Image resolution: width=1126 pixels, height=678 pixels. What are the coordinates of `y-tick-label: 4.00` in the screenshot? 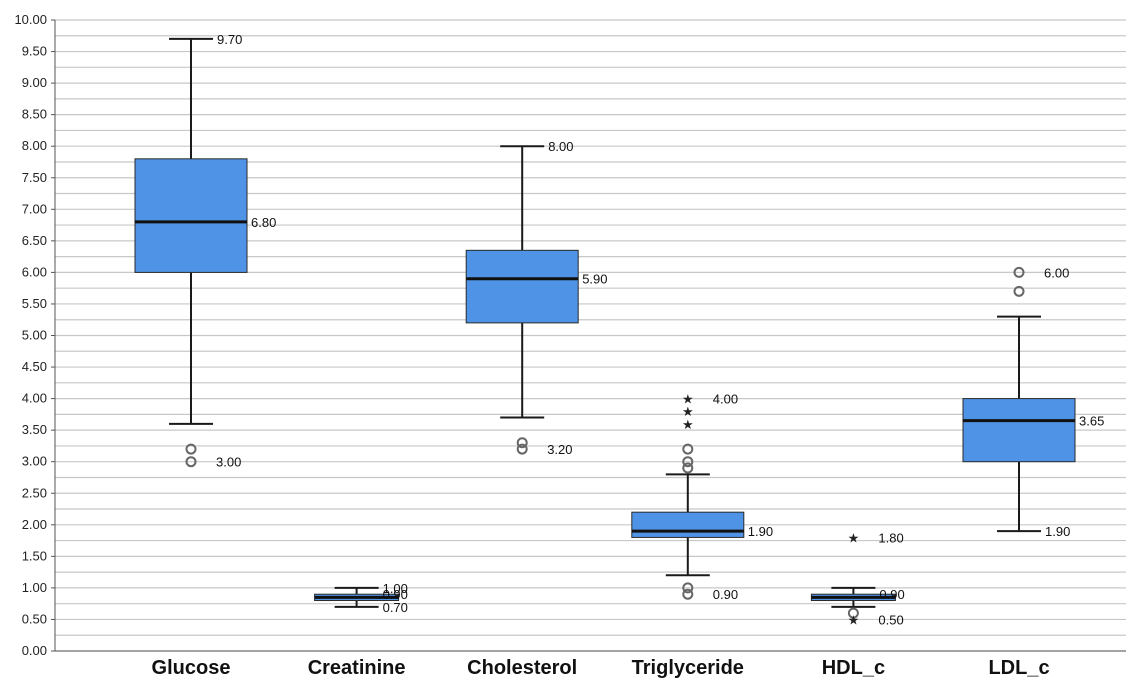 It's located at (34, 398).